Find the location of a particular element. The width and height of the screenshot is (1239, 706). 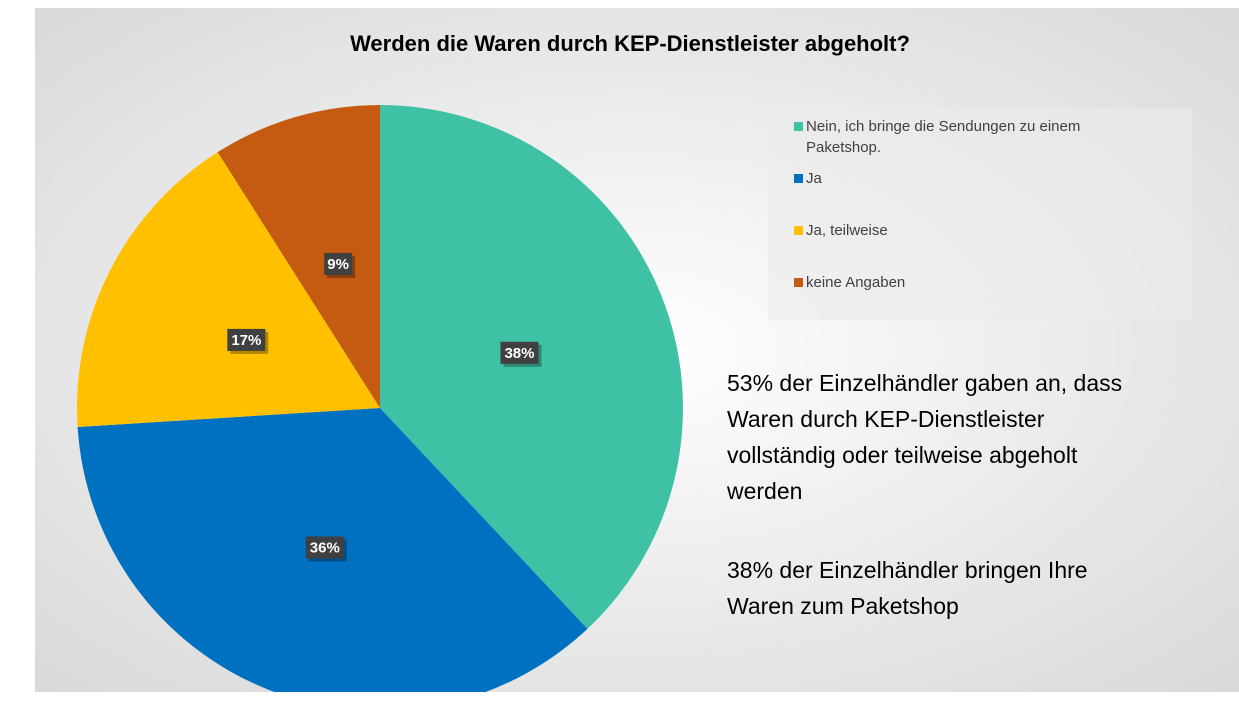

annotation-line: werden is located at coordinates (764, 491).